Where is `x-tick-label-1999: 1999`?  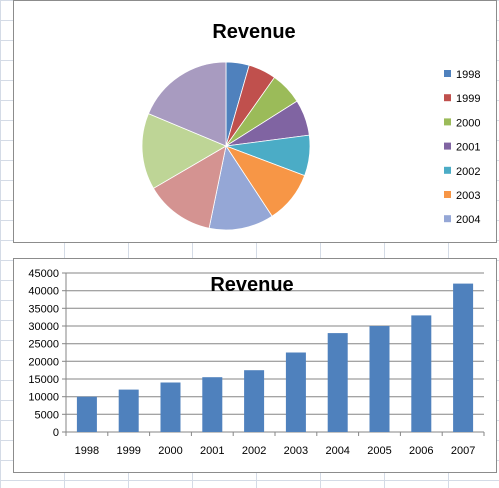 x-tick-label-1999: 1999 is located at coordinates (128, 451).